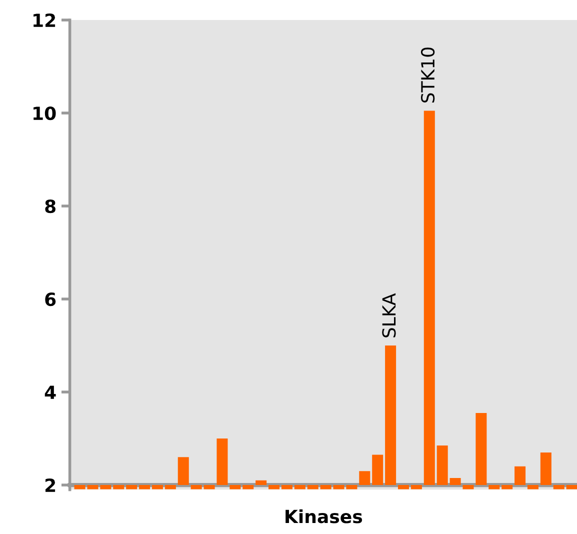 The height and width of the screenshot is (534, 577). Describe the element at coordinates (50, 392) in the screenshot. I see `y-tick-label: 4` at that location.